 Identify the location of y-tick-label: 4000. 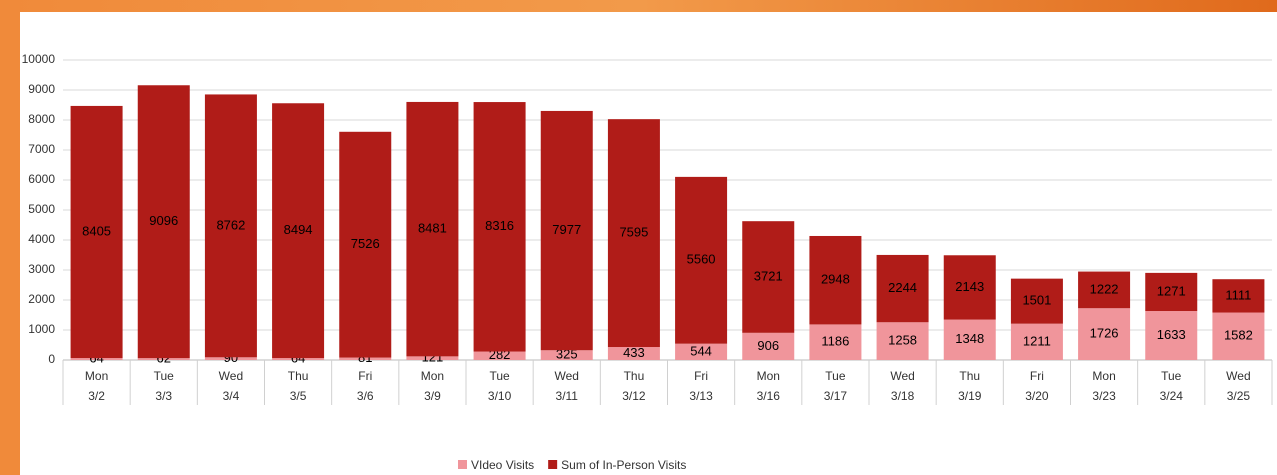
(41, 239).